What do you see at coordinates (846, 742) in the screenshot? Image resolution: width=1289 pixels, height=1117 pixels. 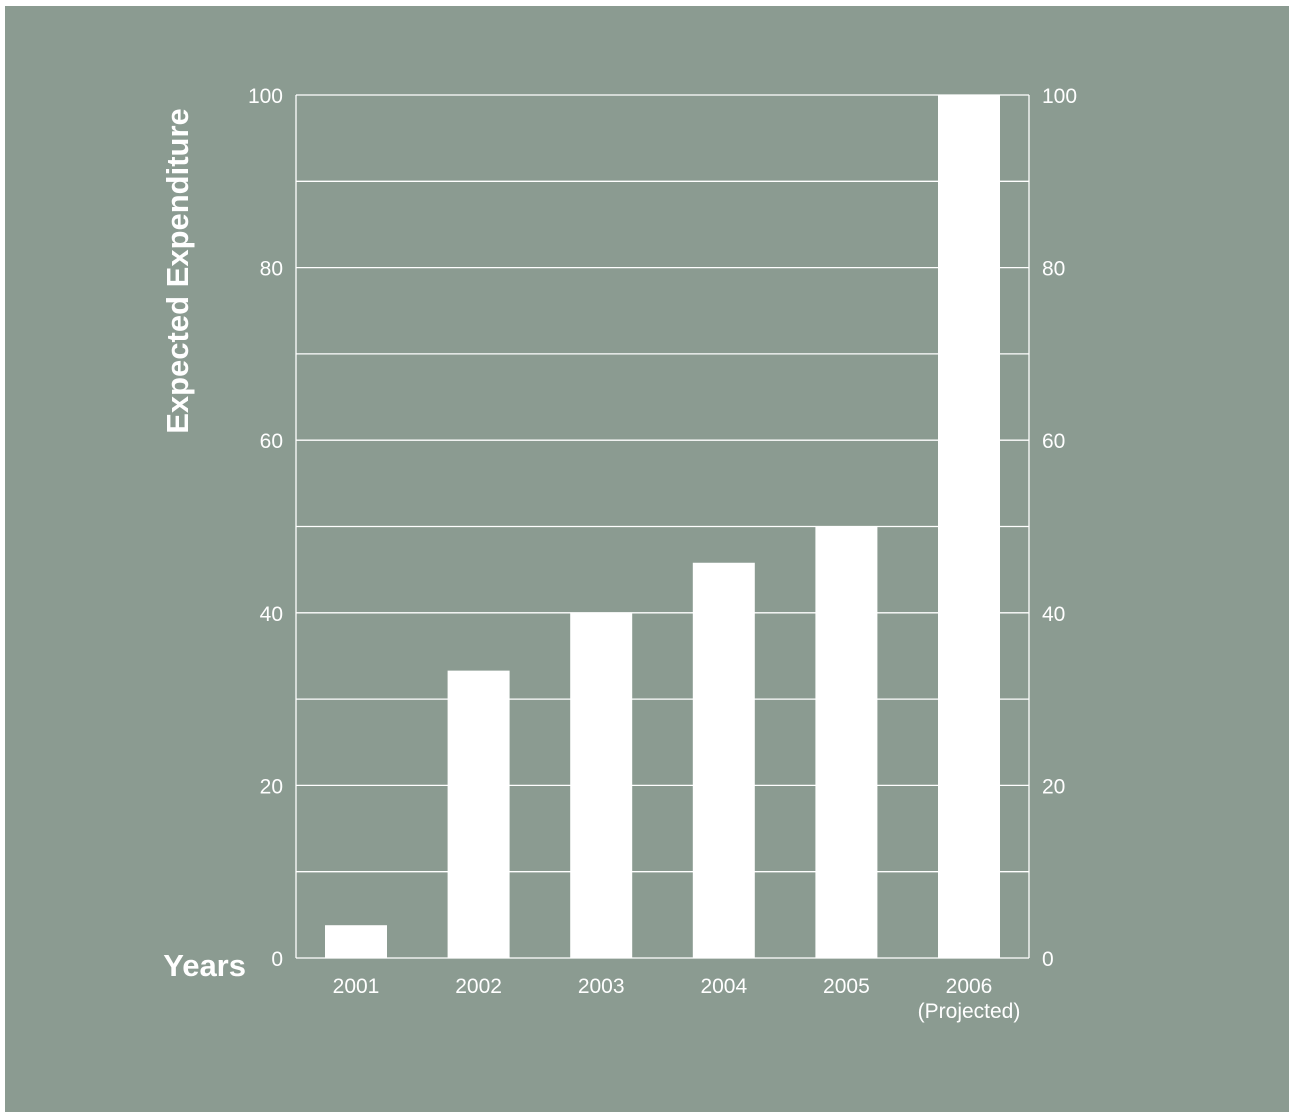 I see `bar-2005` at bounding box center [846, 742].